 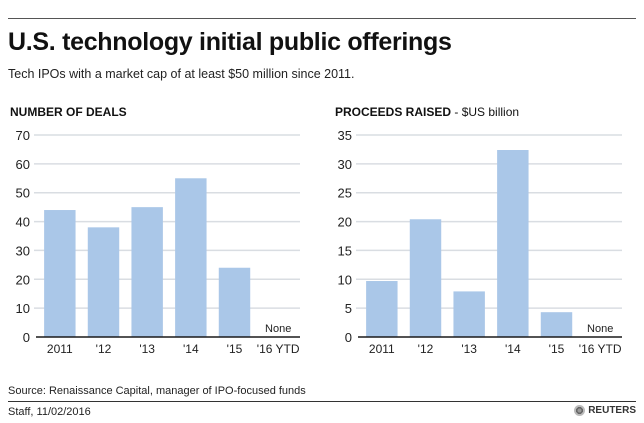 I want to click on chart-title-proceeds: PROCEEDS RAISED - $US billion, so click(x=427, y=112).